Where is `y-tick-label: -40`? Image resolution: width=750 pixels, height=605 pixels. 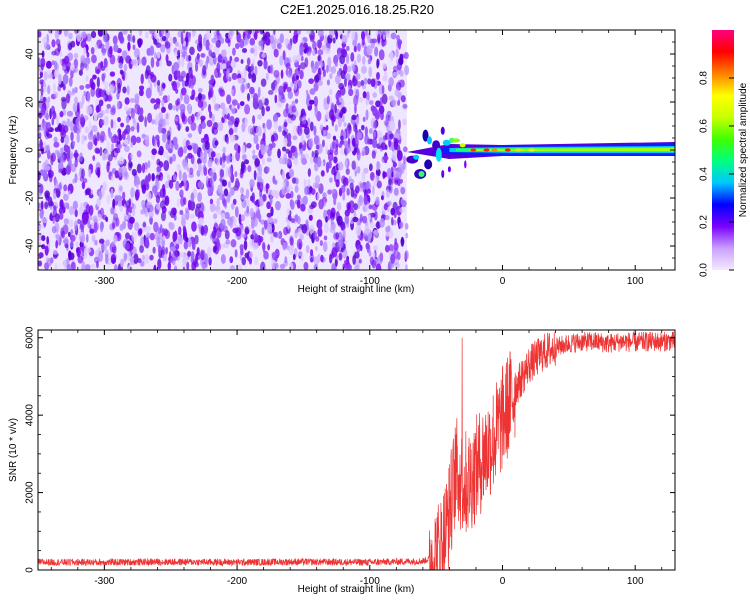
y-tick-label: -40 is located at coordinates (30, 245).